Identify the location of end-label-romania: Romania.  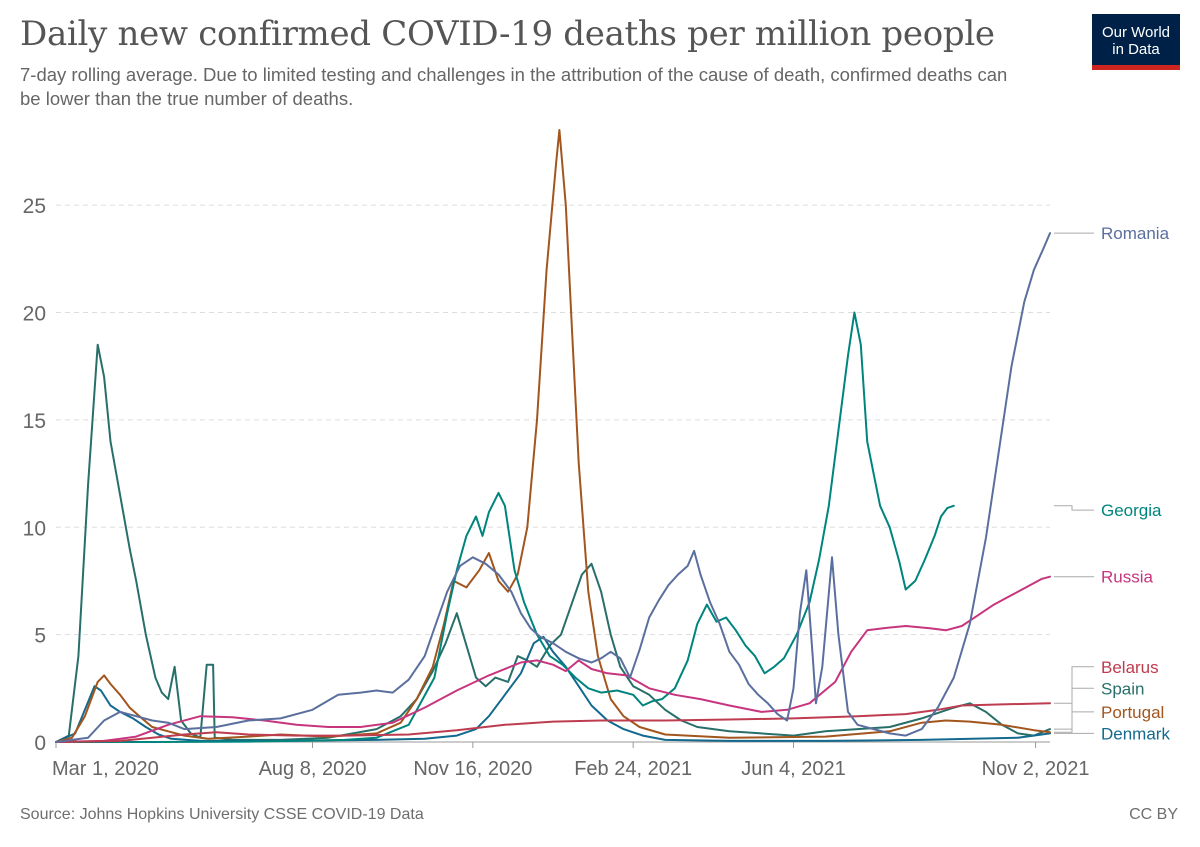
(1135, 233).